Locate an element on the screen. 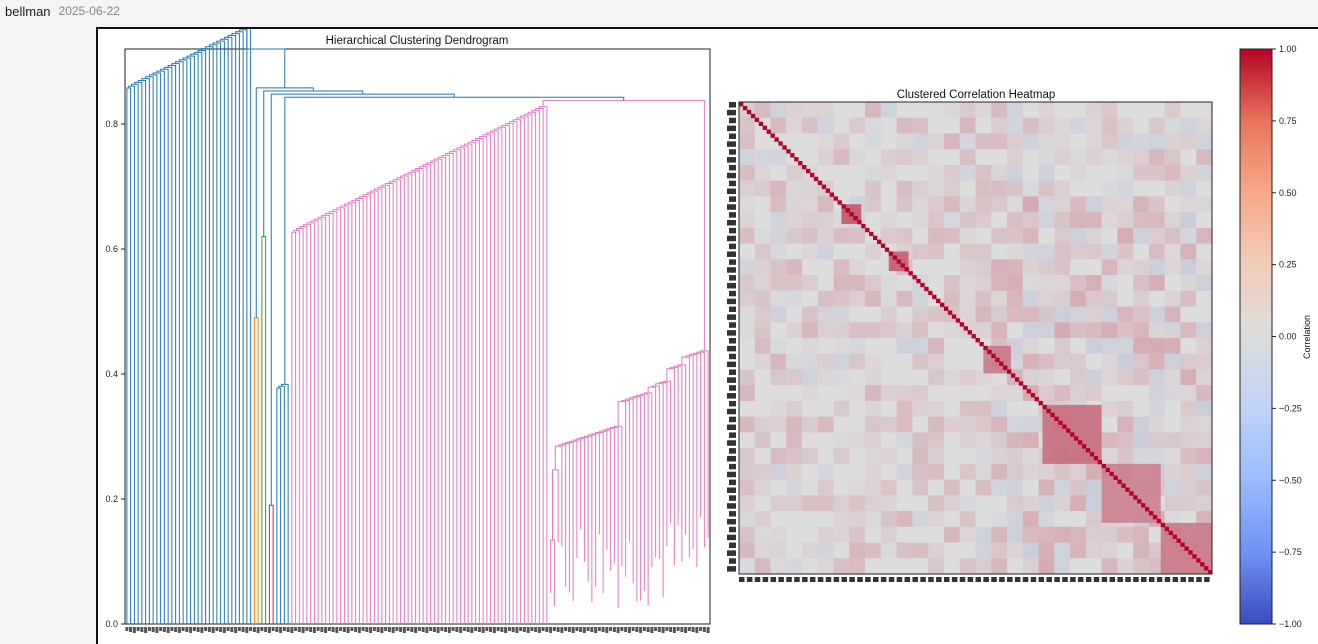 The width and height of the screenshot is (1318, 644). heatmap-row-labels is located at coordinates (731, 337).